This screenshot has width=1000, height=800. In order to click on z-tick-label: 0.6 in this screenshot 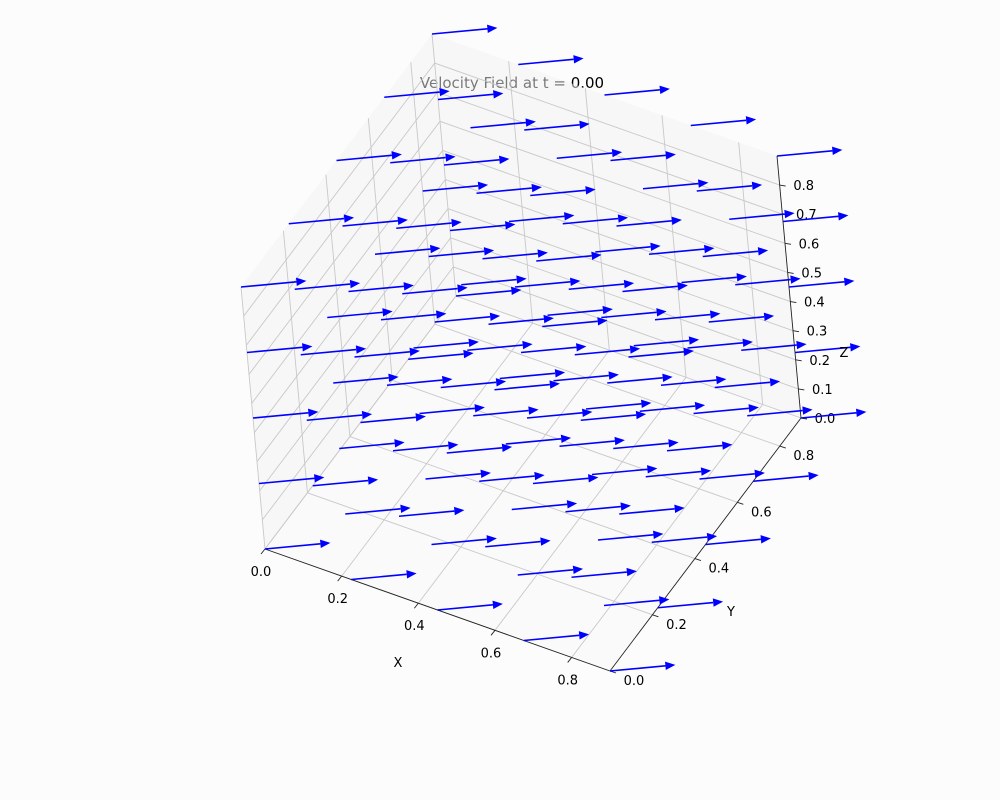, I will do `click(809, 244)`.